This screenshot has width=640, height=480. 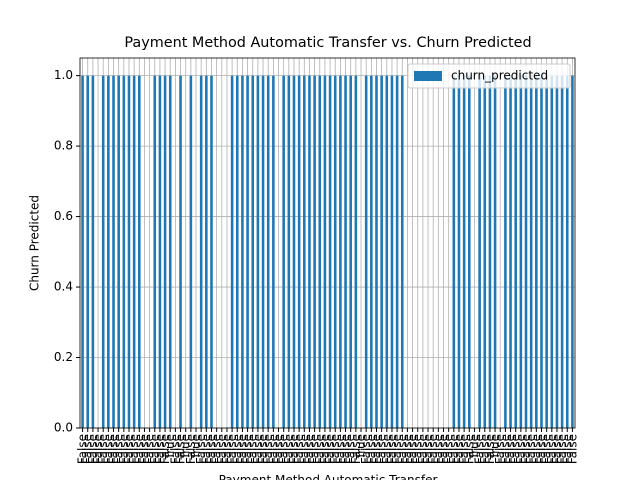 What do you see at coordinates (63, 216) in the screenshot?
I see `y-tick-label: 0.6` at bounding box center [63, 216].